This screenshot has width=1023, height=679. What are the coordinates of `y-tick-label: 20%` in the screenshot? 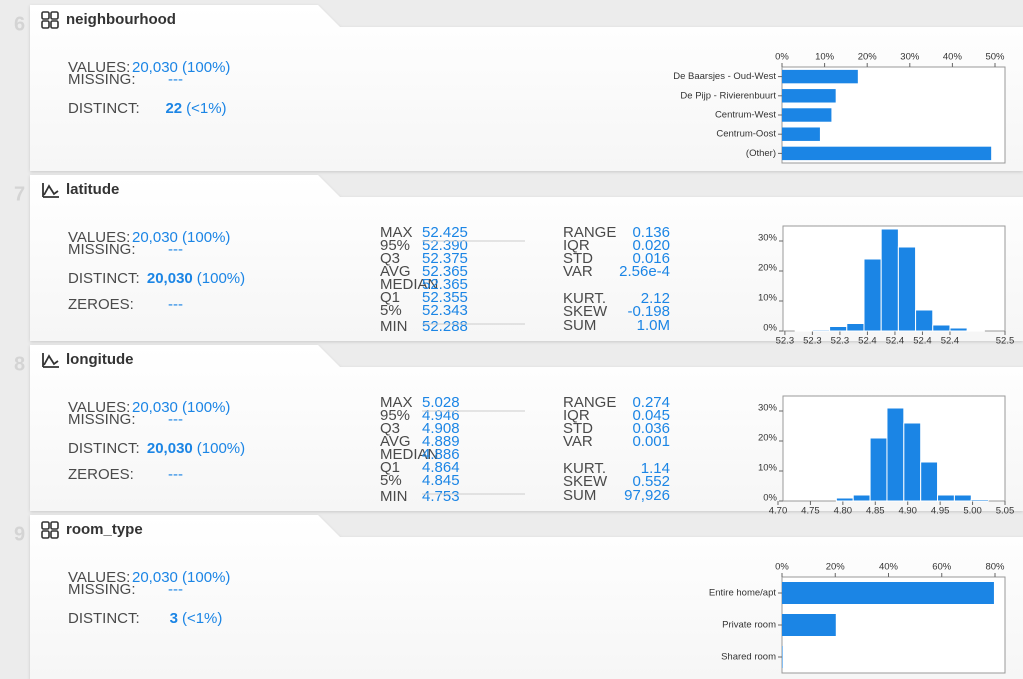 It's located at (768, 268).